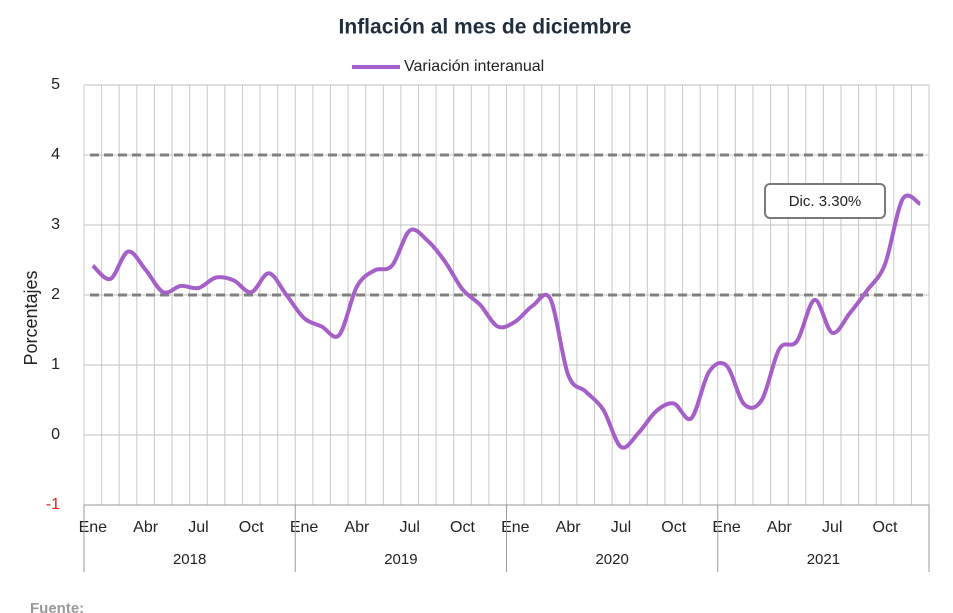 This screenshot has width=953, height=613. I want to click on y-axis-label: Porcentajes, so click(31, 317).